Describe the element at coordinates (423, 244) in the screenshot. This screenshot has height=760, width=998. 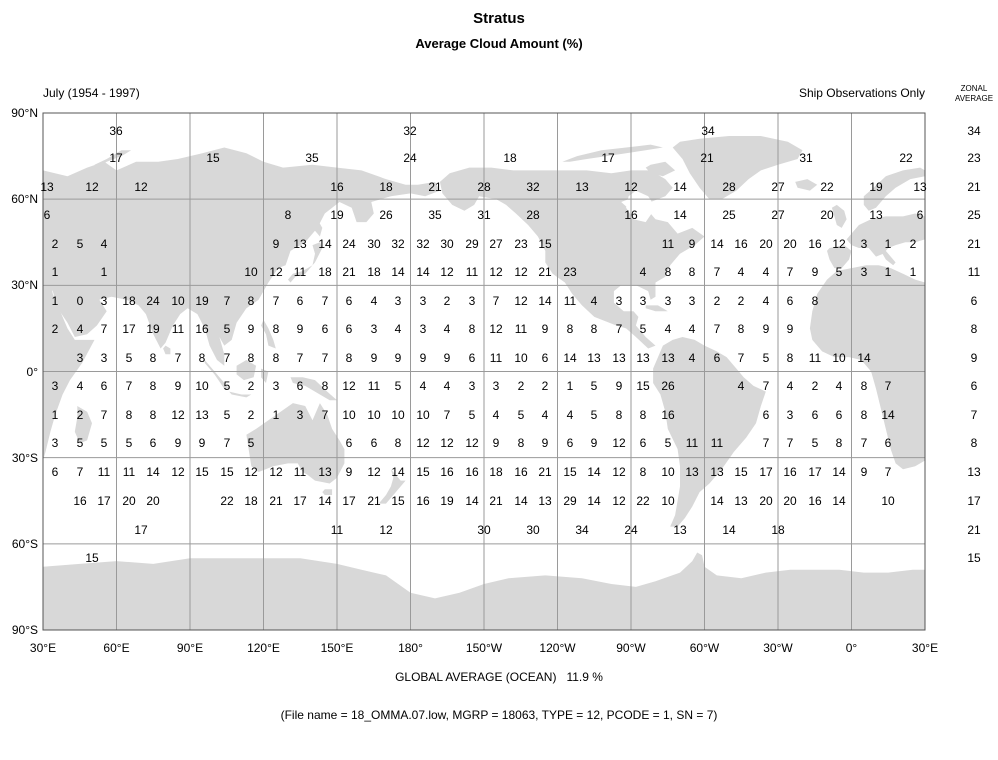
I see `grid-cell-value: 32` at that location.